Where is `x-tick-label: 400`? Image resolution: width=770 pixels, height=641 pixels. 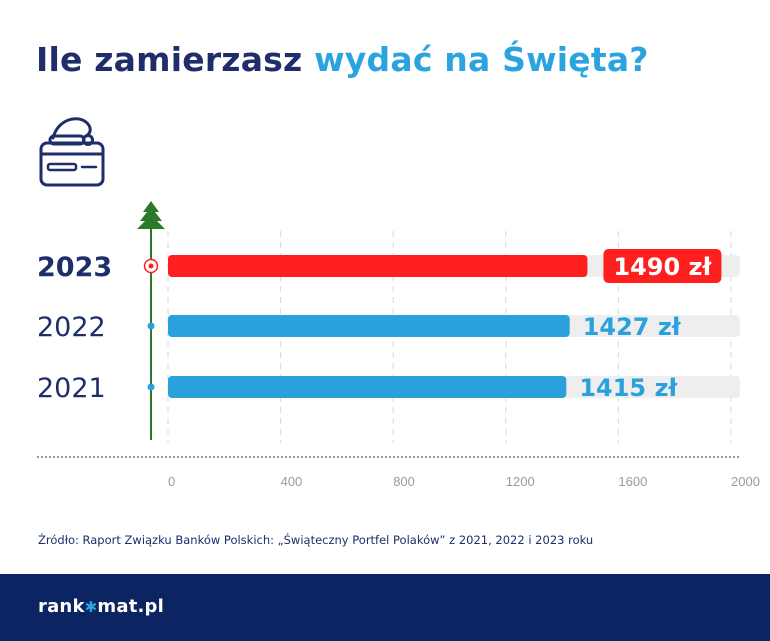 x-tick-label: 400 is located at coordinates (292, 481).